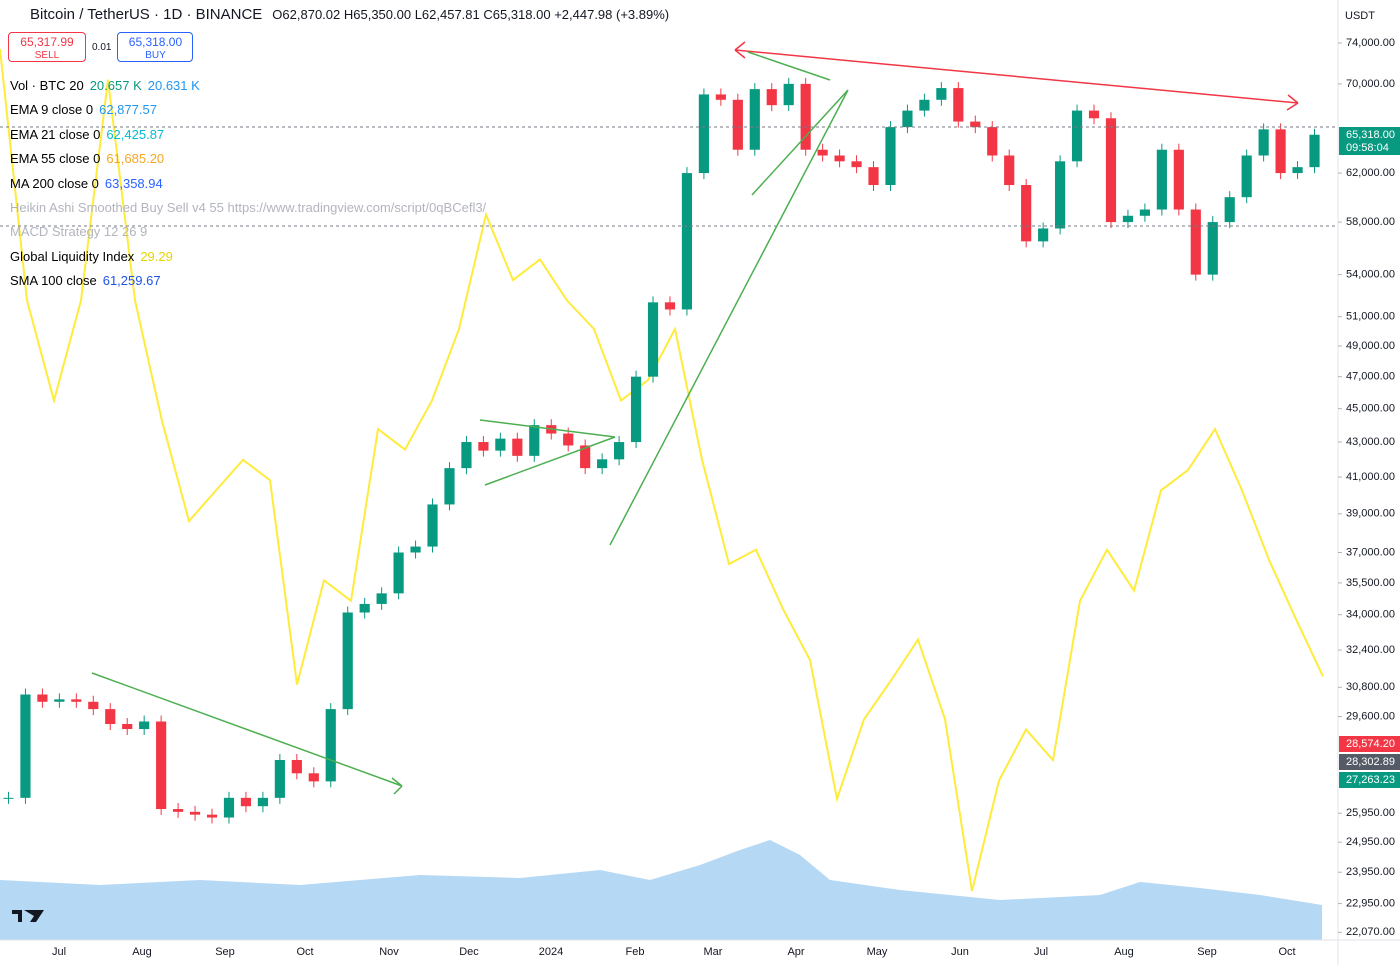 The width and height of the screenshot is (1400, 965). I want to click on buy-button: 65,318.00 BUY, so click(155, 47).